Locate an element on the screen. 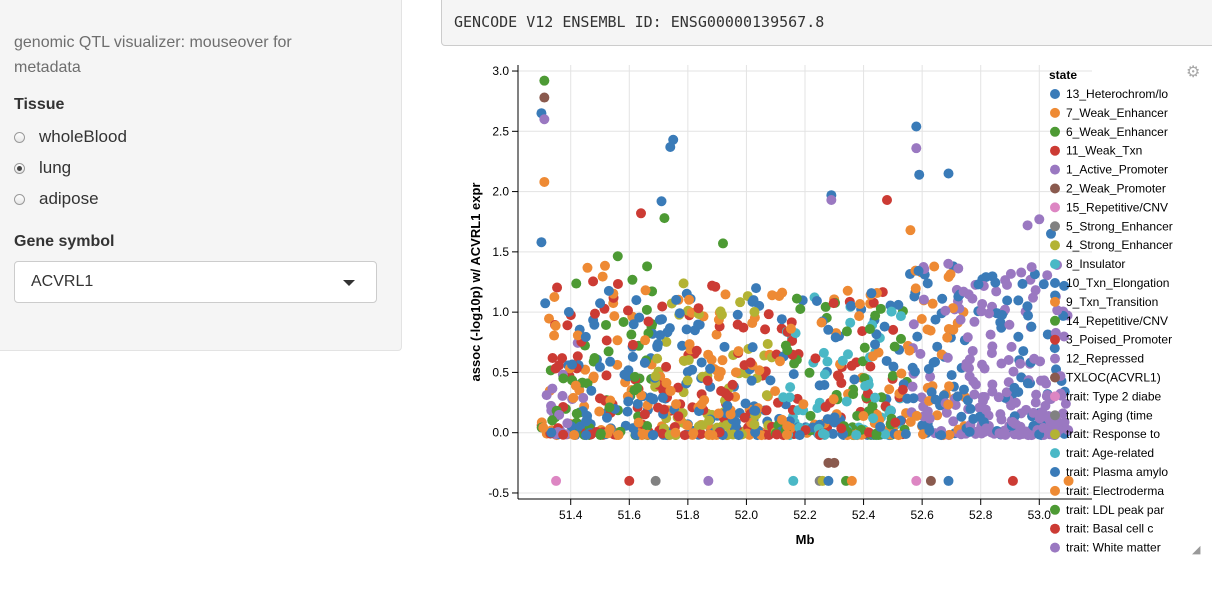 The image size is (1212, 598). legend-label: 10_Txn_Elongation is located at coordinates (1117, 283).